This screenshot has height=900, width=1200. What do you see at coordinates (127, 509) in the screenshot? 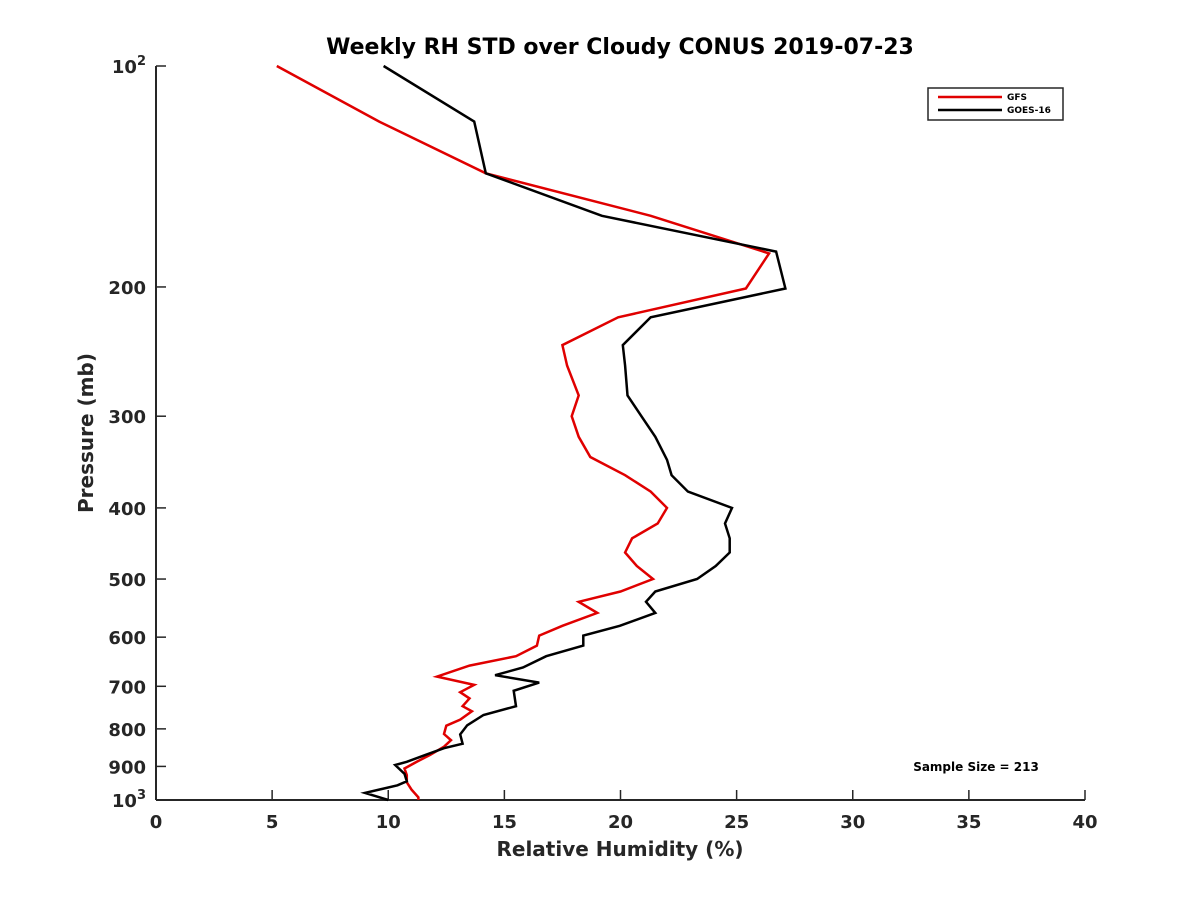
I see `y-tick-label: 400` at bounding box center [127, 509].